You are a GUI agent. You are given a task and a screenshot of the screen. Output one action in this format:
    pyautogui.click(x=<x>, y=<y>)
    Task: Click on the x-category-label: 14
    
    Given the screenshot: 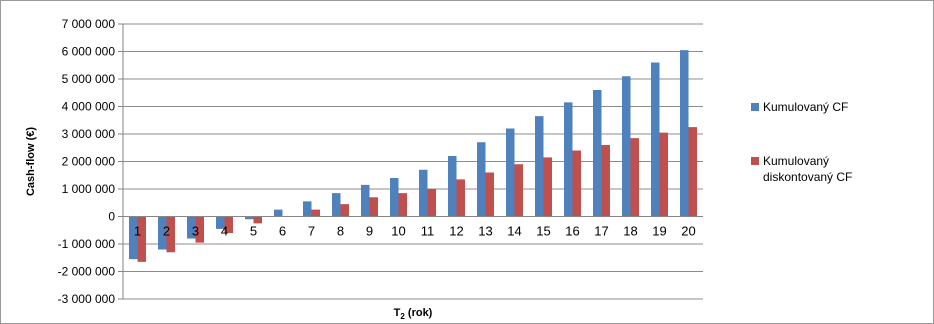 What is the action you would take?
    pyautogui.click(x=514, y=231)
    